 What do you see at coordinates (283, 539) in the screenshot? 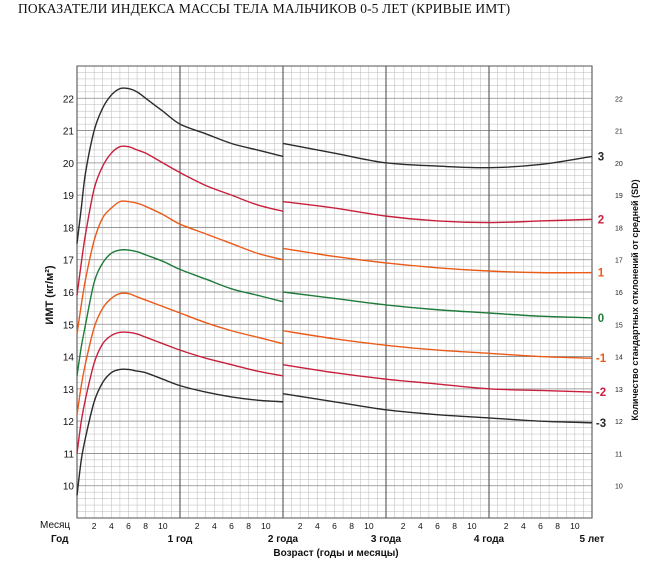
I see `year-tick-label: 2 года` at bounding box center [283, 539].